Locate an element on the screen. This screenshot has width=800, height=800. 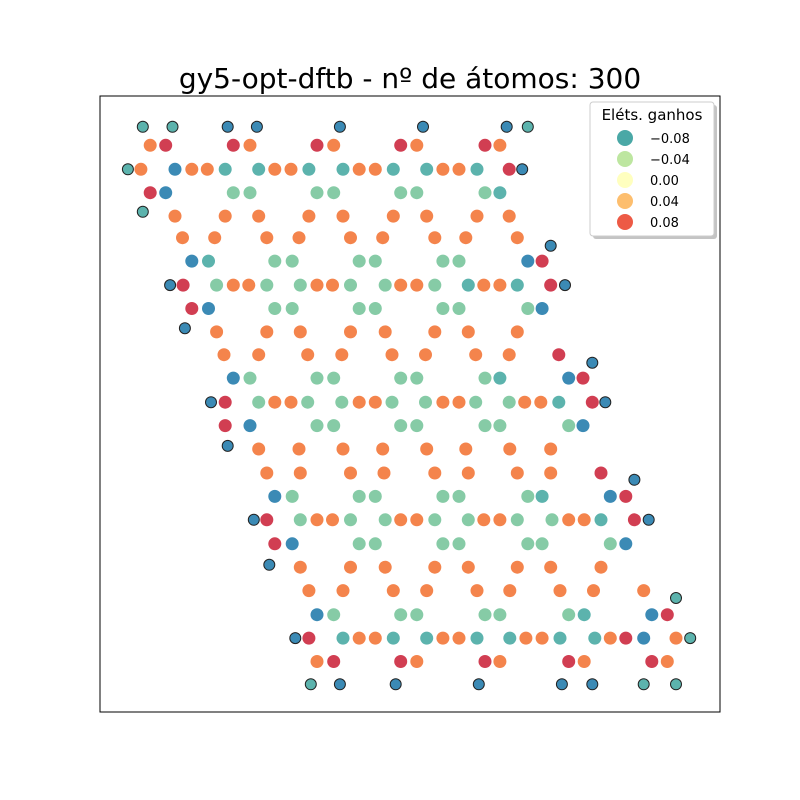
legend-label-0: −0.08 is located at coordinates (670, 139).